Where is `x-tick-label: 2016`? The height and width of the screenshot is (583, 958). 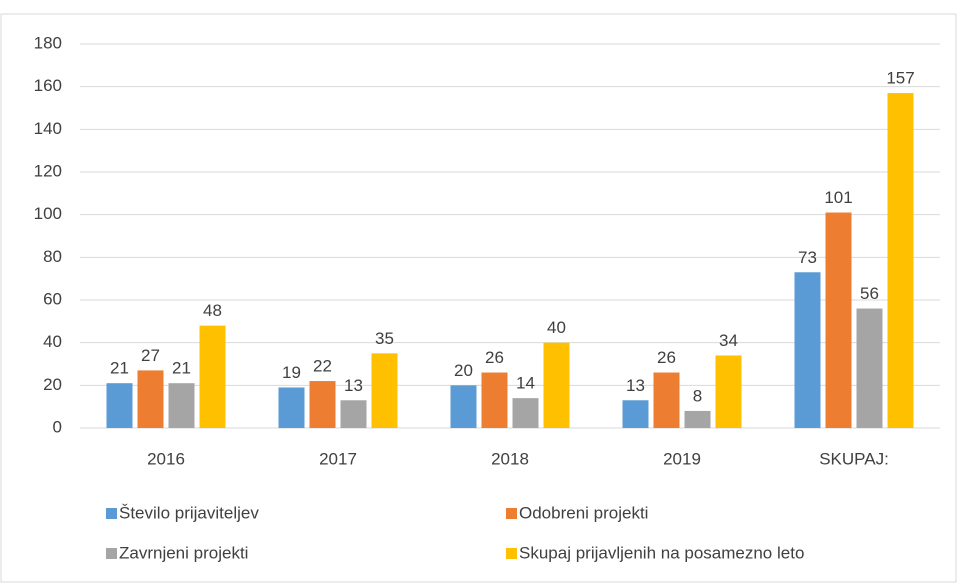 x-tick-label: 2016 is located at coordinates (166, 458).